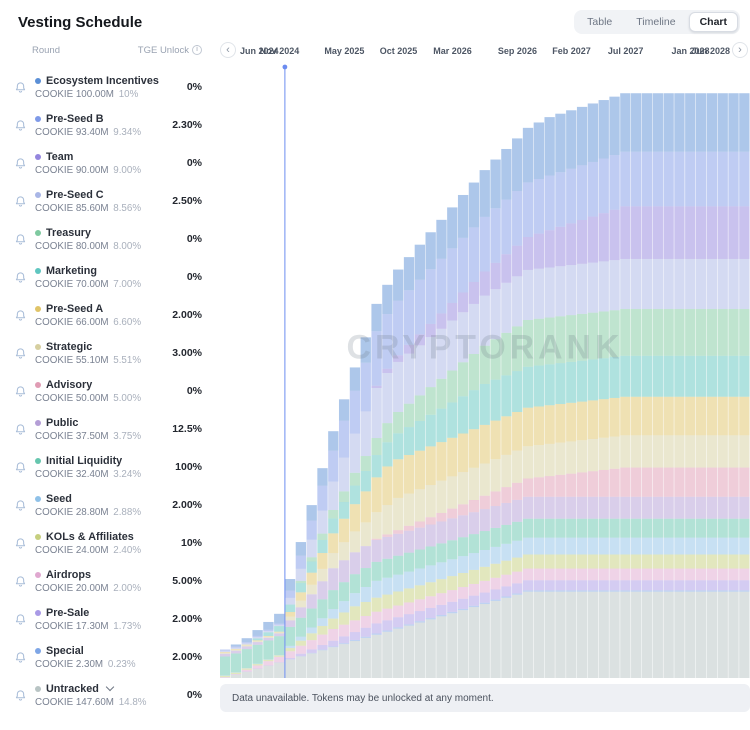 This screenshot has width=750, height=730. Describe the element at coordinates (599, 22) in the screenshot. I see `tab-table: Table` at that location.